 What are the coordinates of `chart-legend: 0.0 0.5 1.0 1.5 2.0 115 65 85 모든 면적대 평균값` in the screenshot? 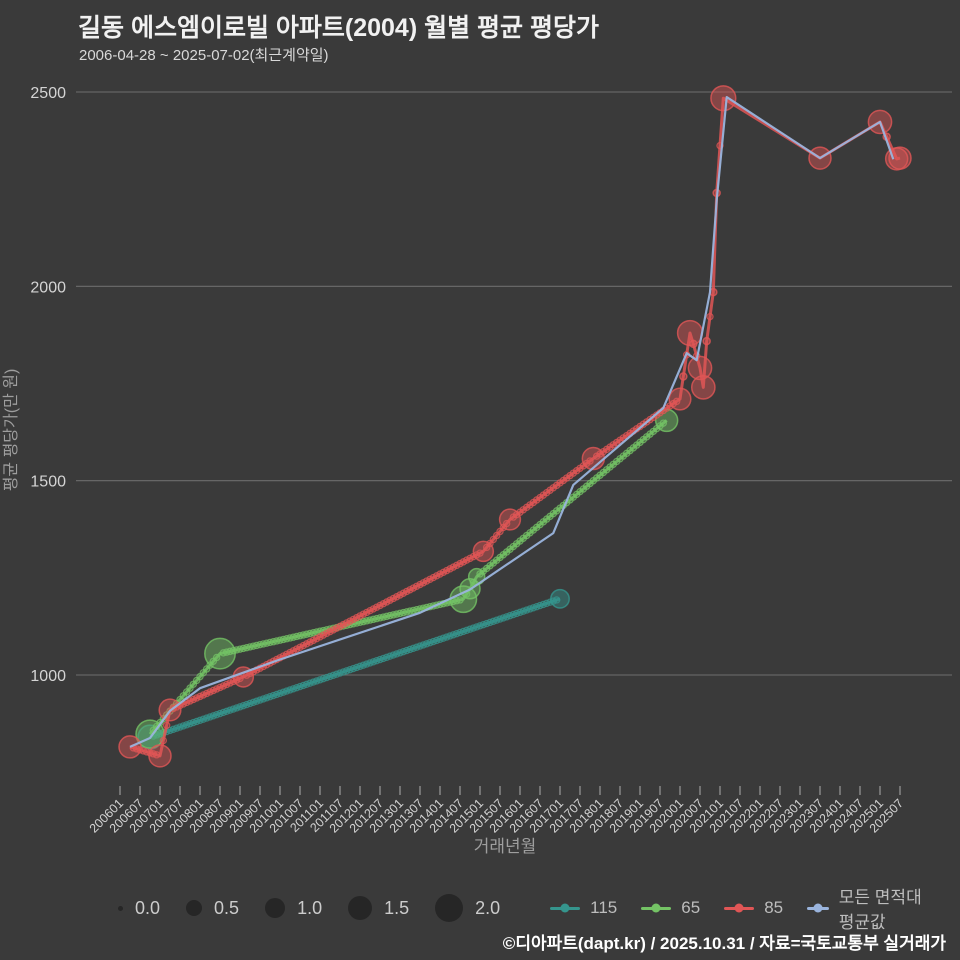 It's located at (527, 908).